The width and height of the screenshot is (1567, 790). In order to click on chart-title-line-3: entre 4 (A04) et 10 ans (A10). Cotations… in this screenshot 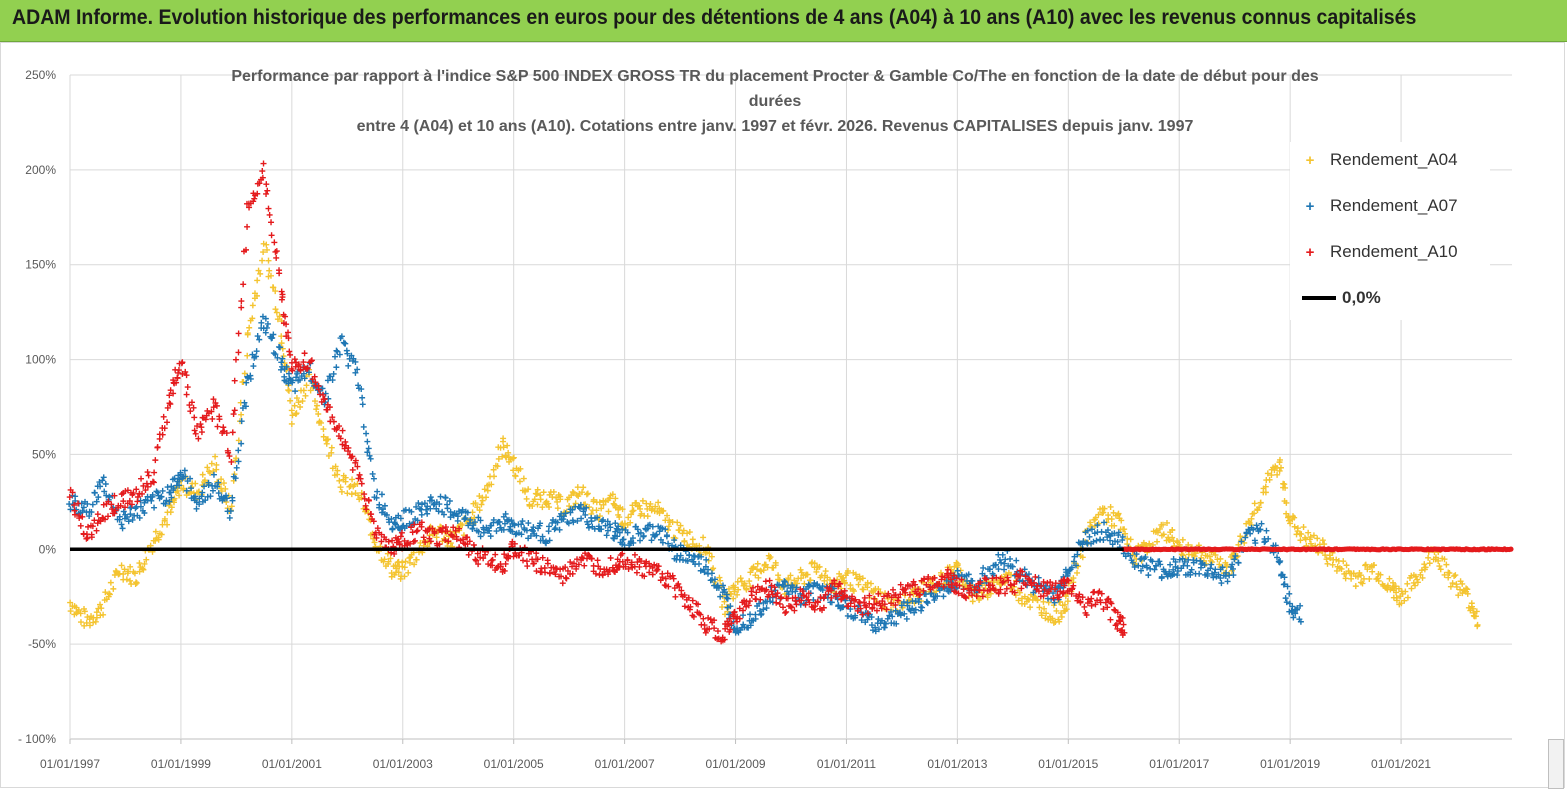, I will do `click(775, 126)`.